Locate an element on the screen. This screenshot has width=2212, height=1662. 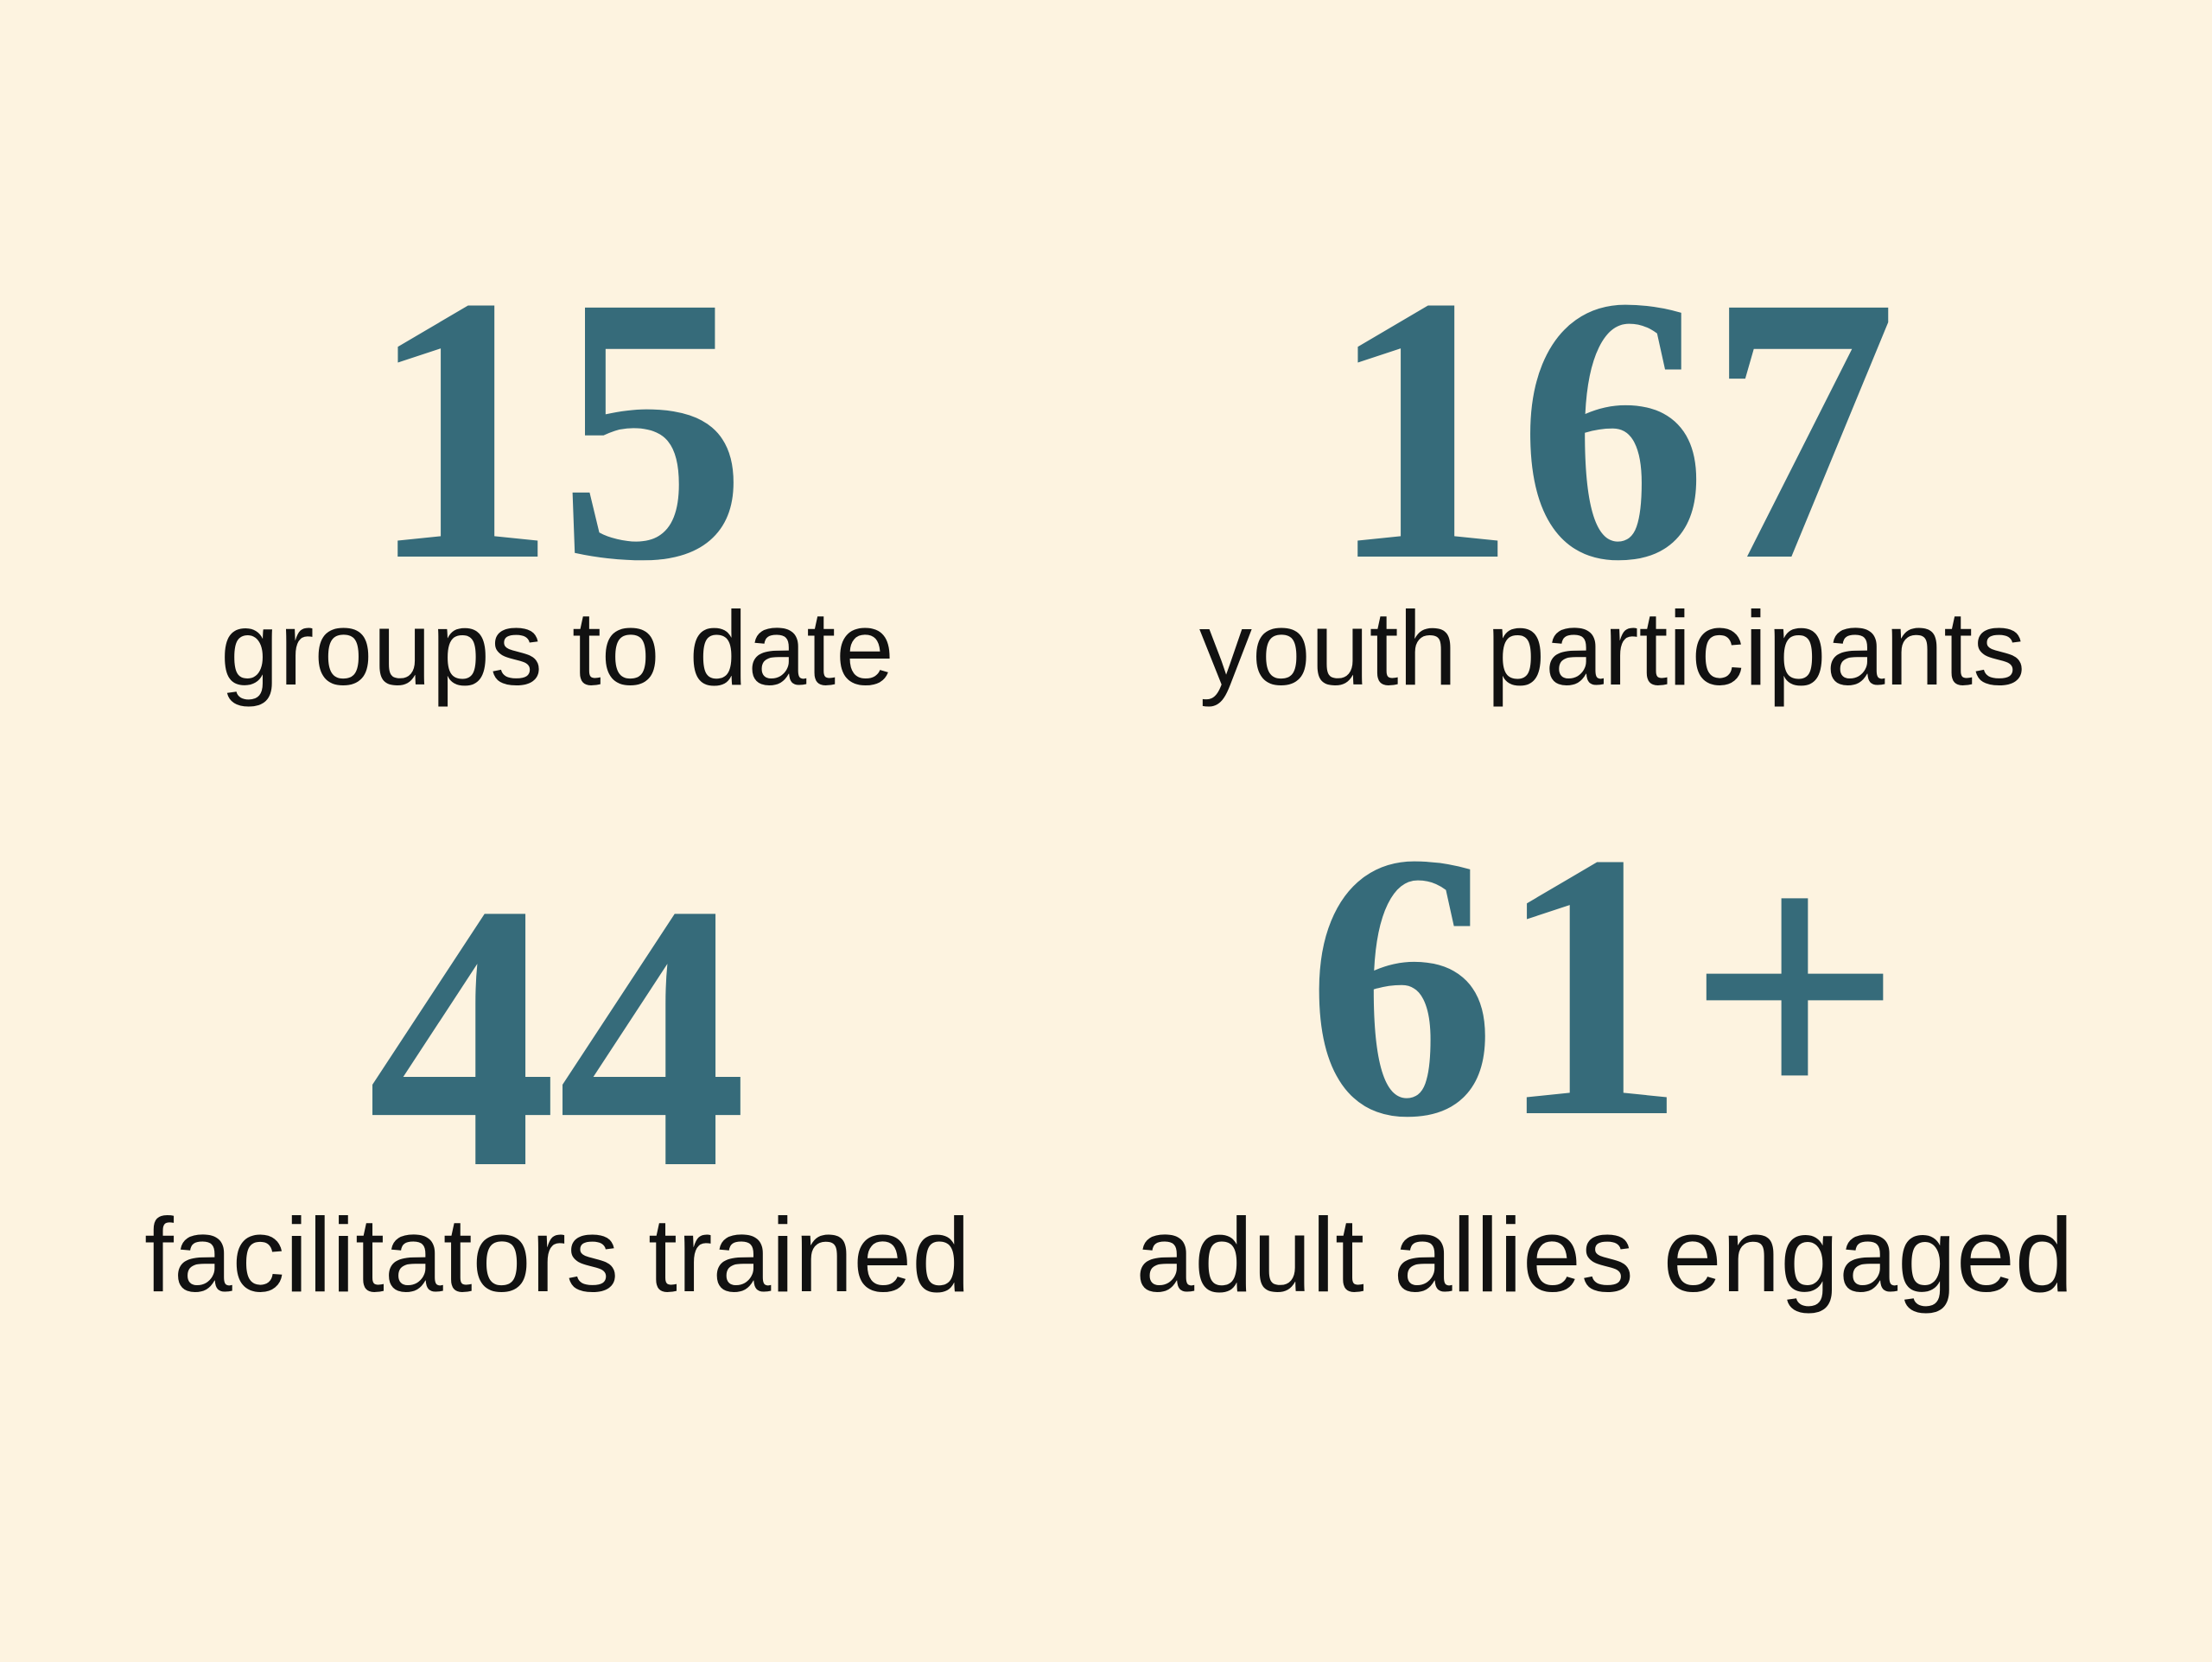
stat-label: adult allies engaged is located at coordinates (1604, 1255).